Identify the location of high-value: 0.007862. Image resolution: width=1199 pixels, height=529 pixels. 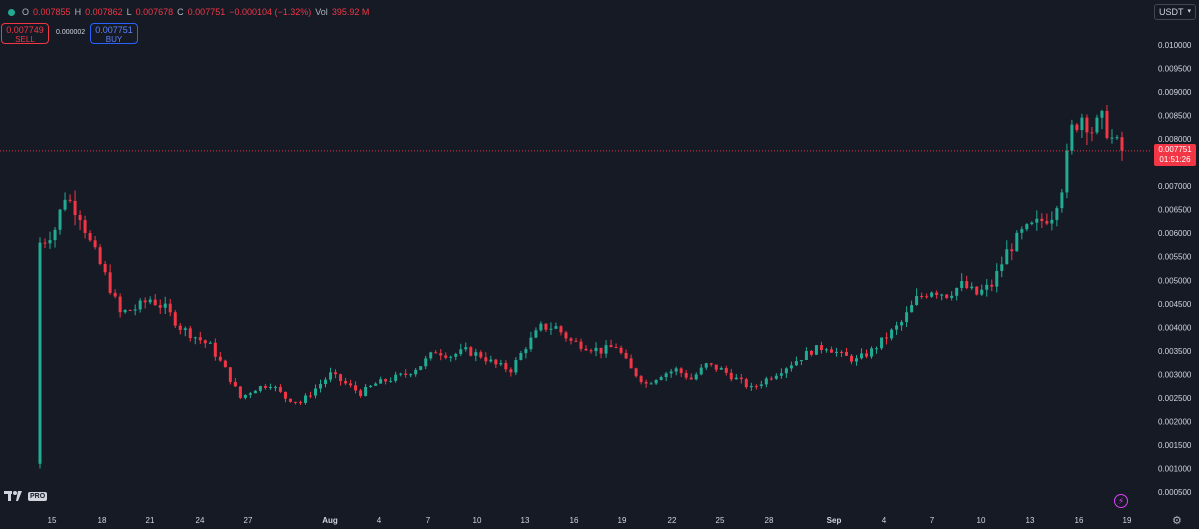
(104, 12).